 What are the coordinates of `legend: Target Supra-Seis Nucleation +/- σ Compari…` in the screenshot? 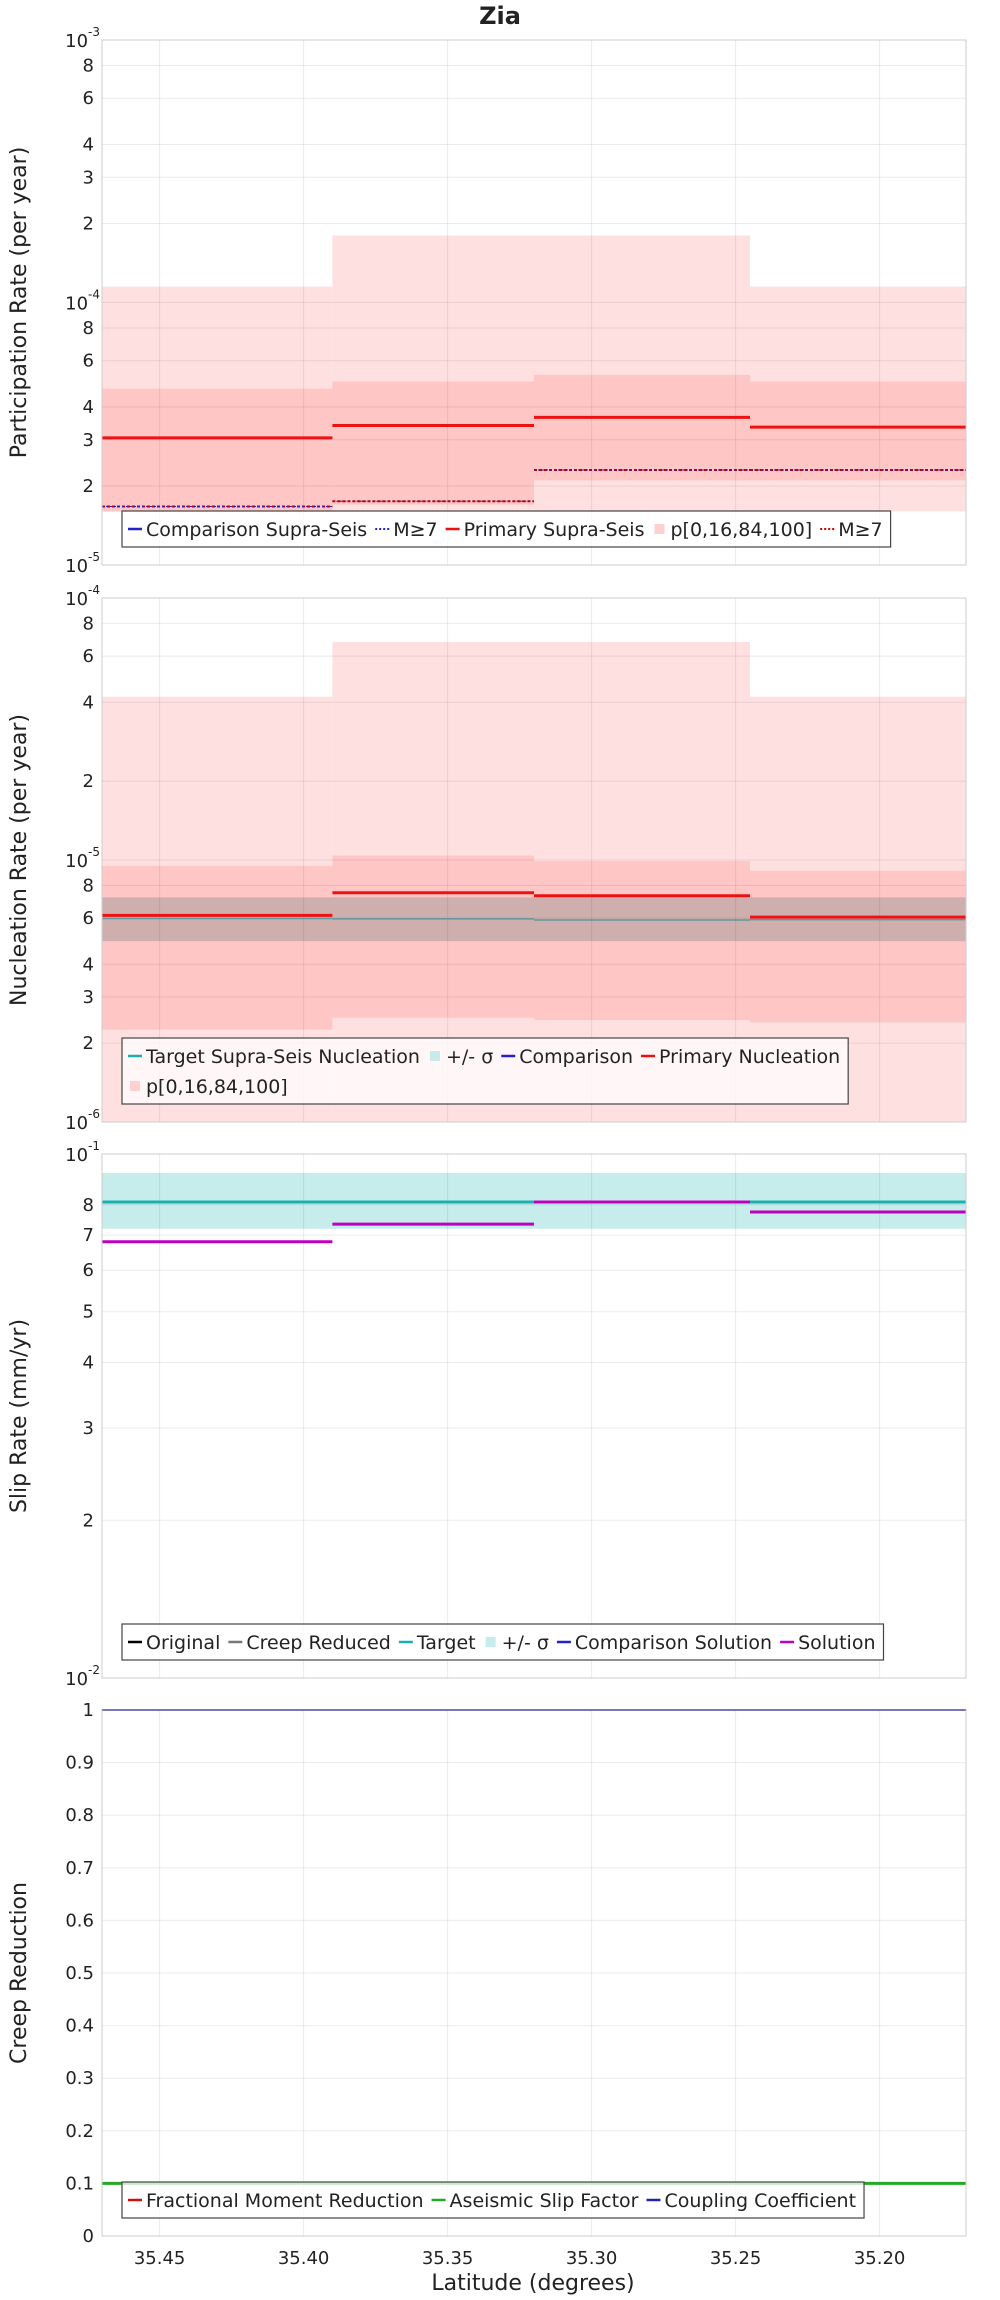 It's located at (485, 1071).